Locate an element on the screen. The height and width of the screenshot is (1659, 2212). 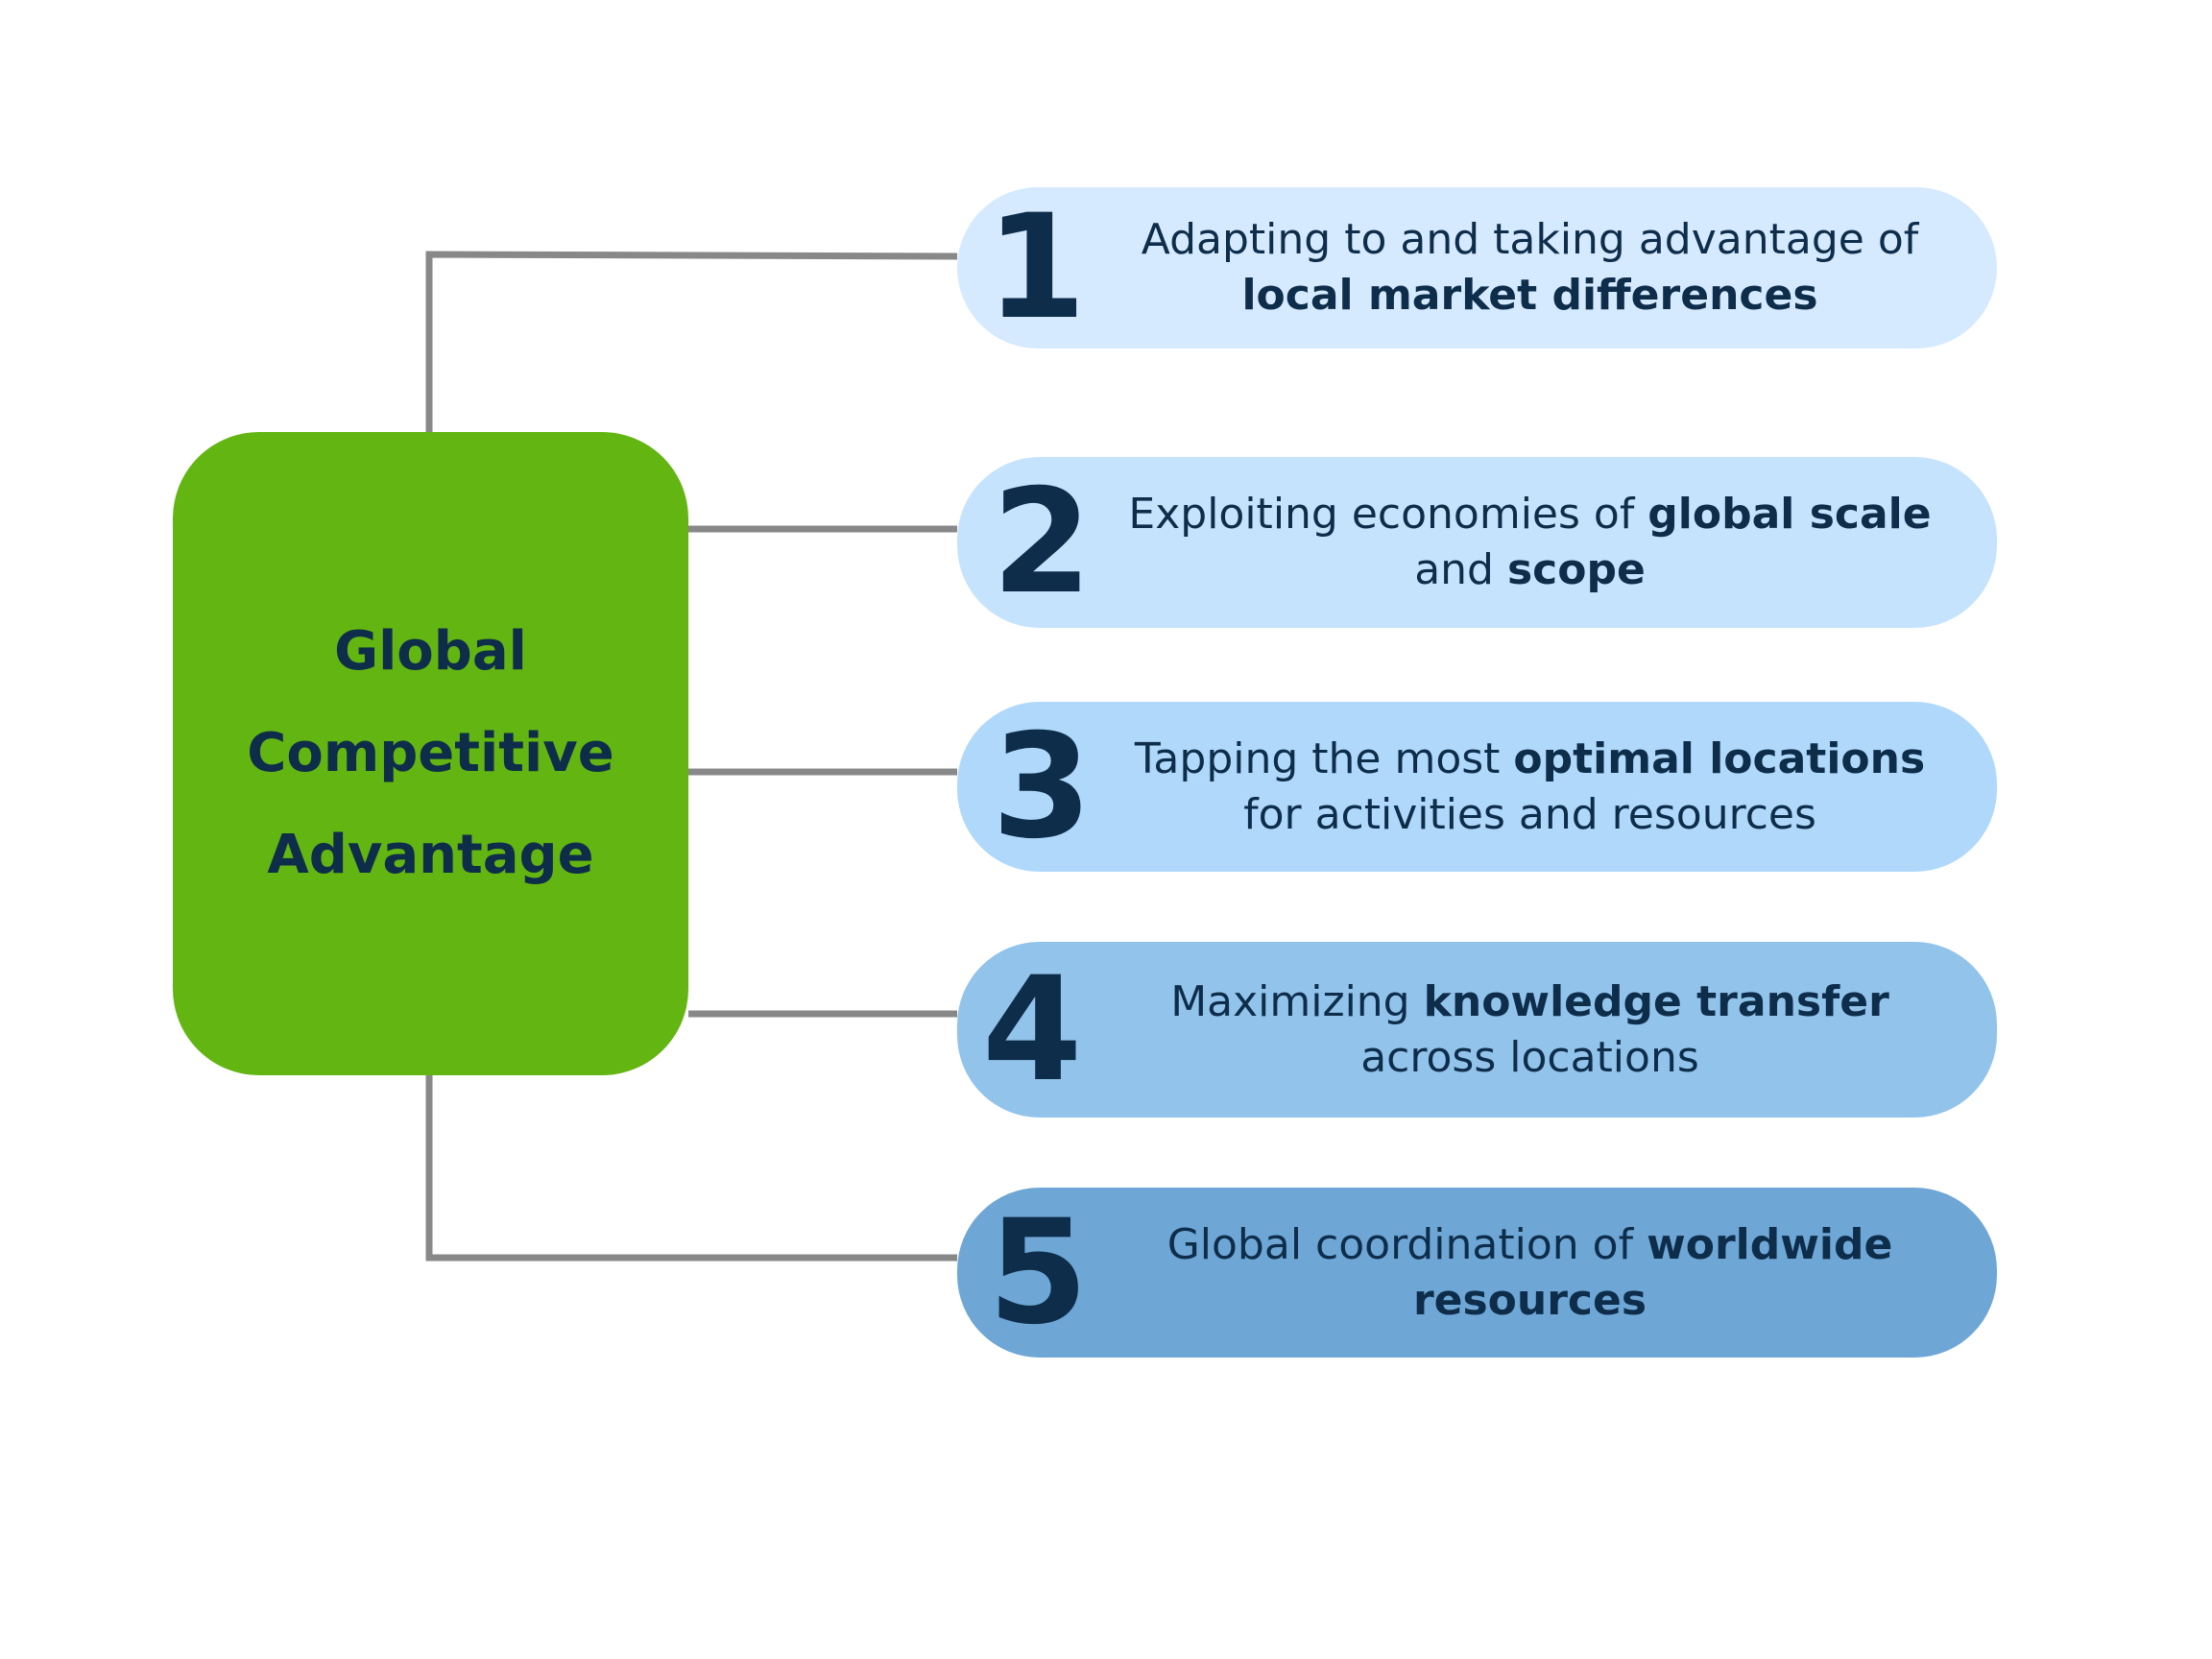
item-text-2-plain-a: Exploiting economies of is located at coordinates (1388, 514).